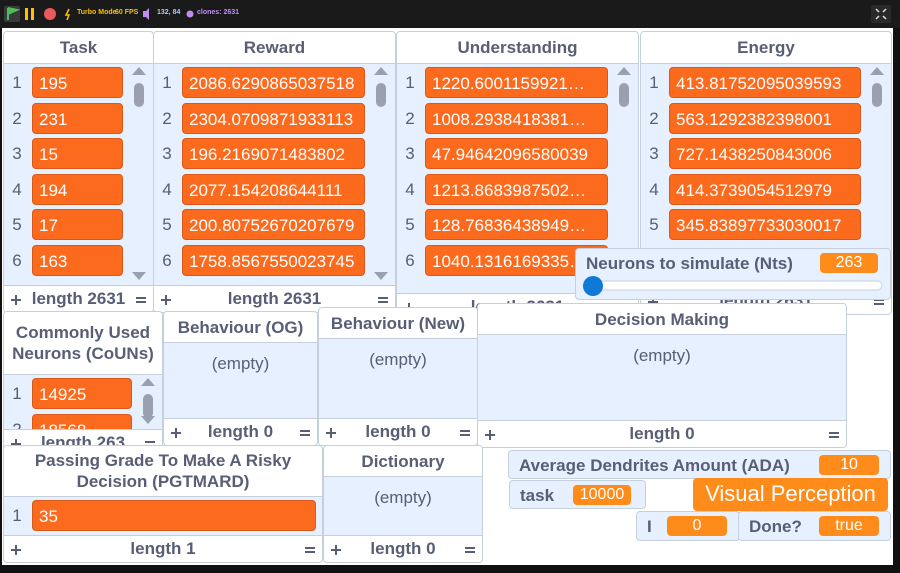 The image size is (900, 573). Describe the element at coordinates (77, 118) in the screenshot. I see `item-value: 231` at that location.